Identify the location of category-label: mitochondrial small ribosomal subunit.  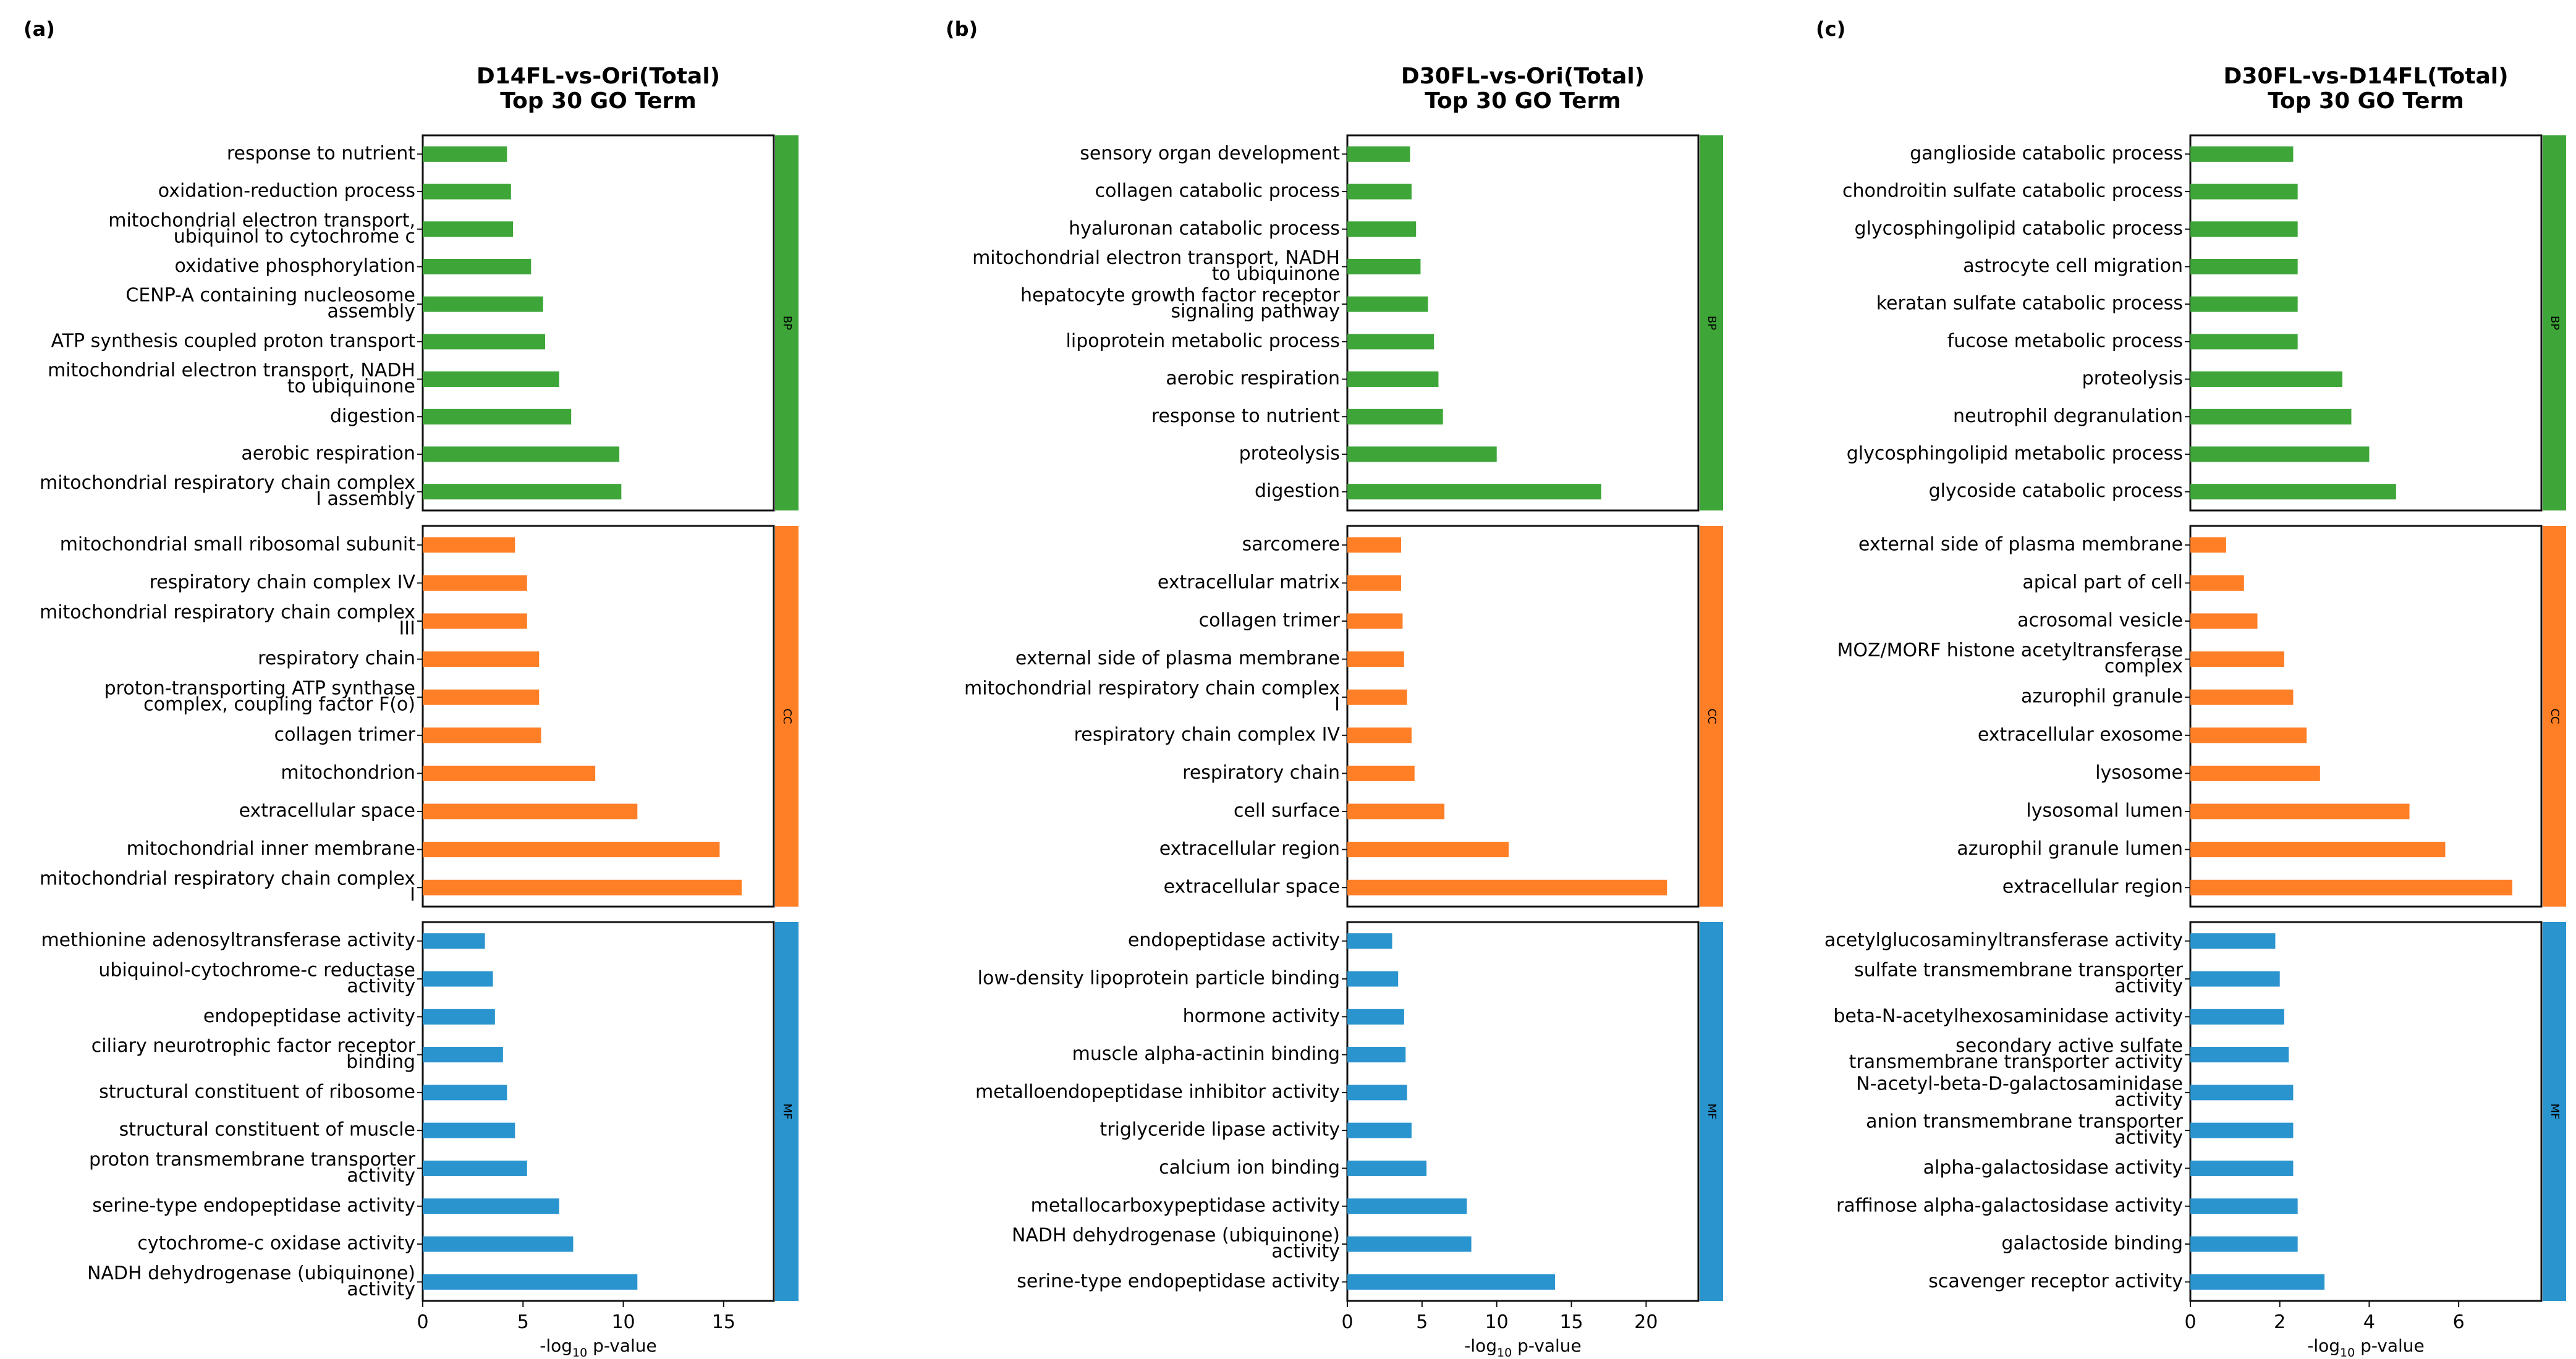
(238, 544).